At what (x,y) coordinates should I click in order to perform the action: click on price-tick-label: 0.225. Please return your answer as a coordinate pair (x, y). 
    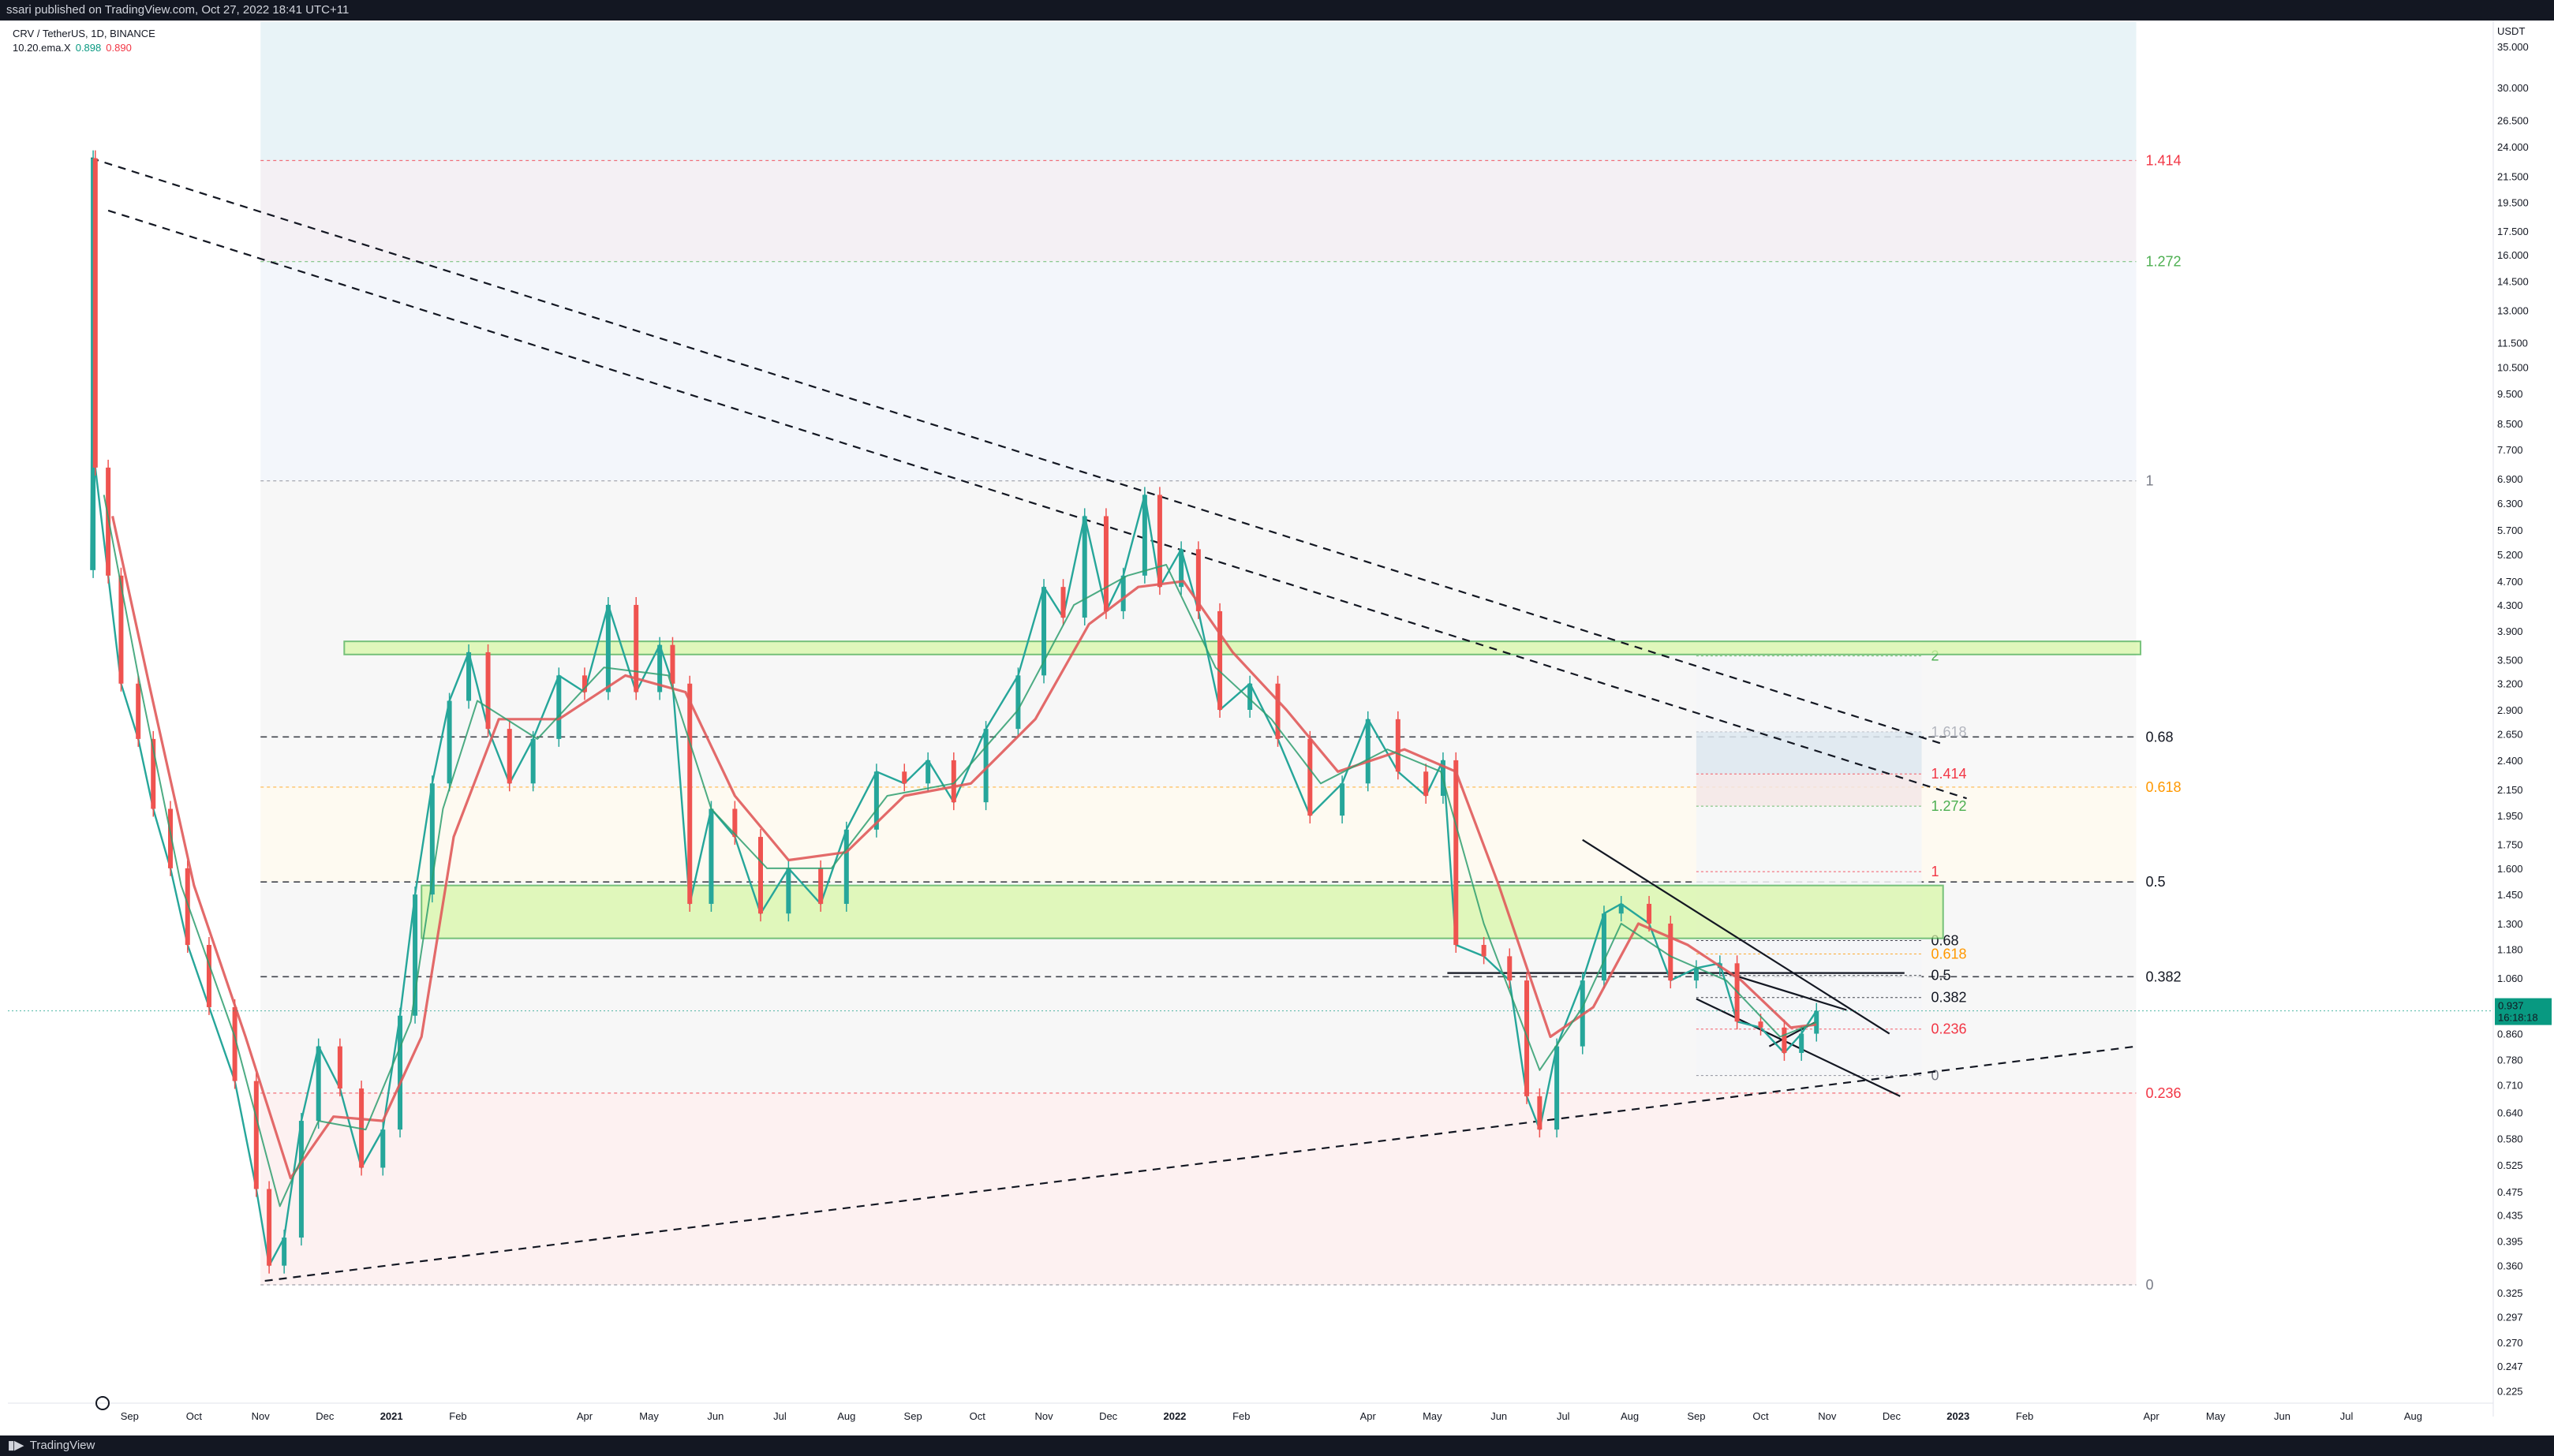
    Looking at the image, I should click on (2510, 1391).